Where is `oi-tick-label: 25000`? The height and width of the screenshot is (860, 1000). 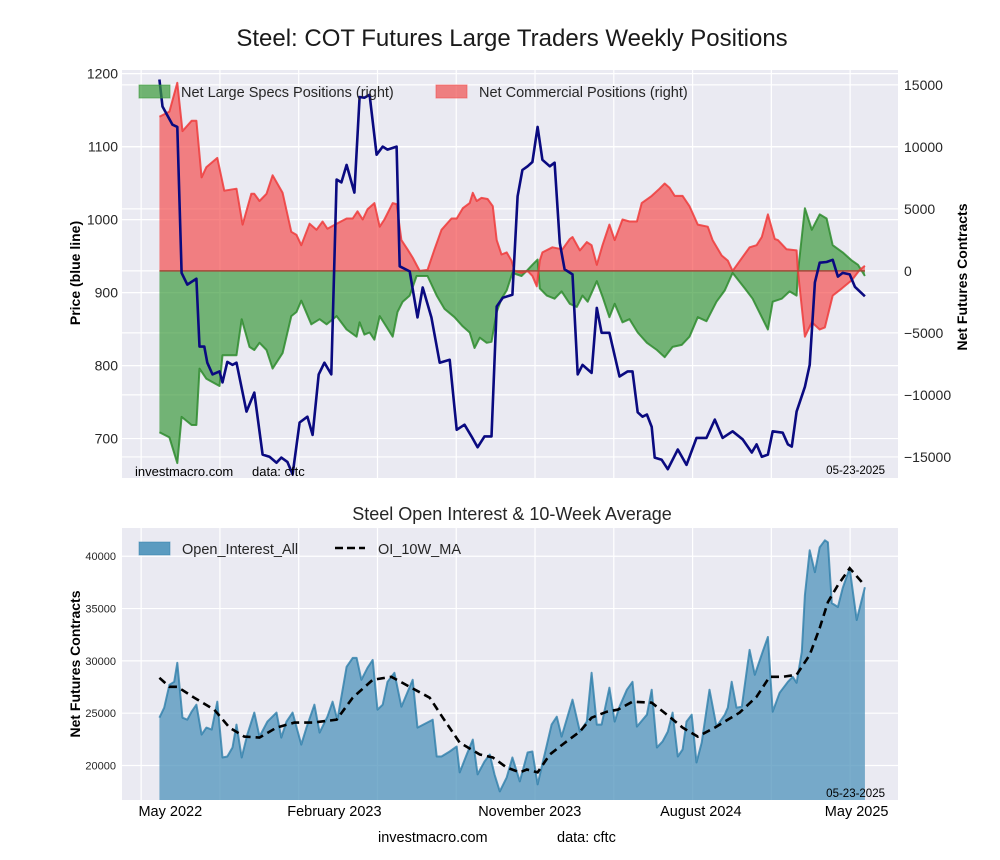 oi-tick-label: 25000 is located at coordinates (100, 714).